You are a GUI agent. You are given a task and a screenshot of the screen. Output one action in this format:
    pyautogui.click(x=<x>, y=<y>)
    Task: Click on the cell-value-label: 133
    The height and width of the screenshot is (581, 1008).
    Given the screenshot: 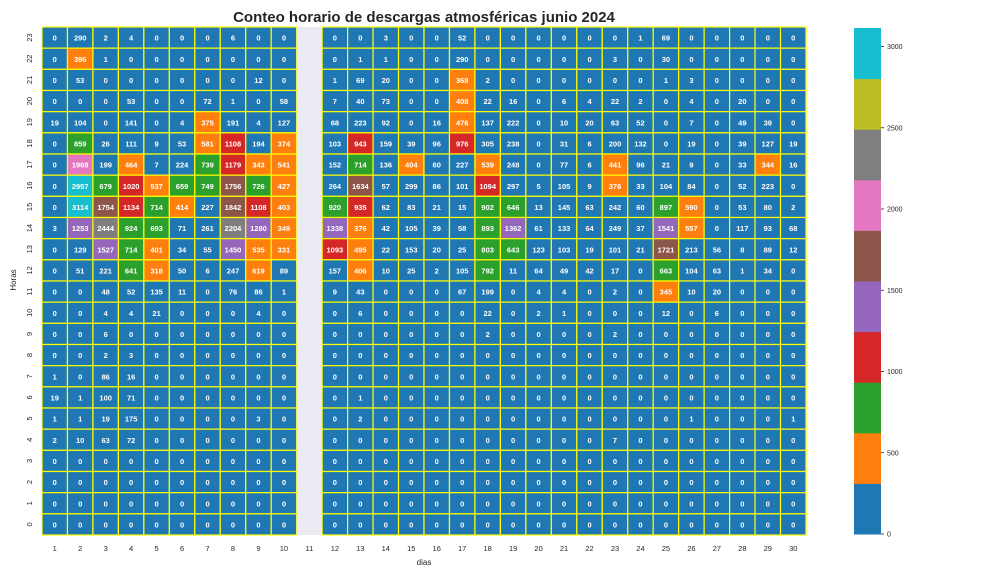 What is the action you would take?
    pyautogui.click(x=564, y=228)
    